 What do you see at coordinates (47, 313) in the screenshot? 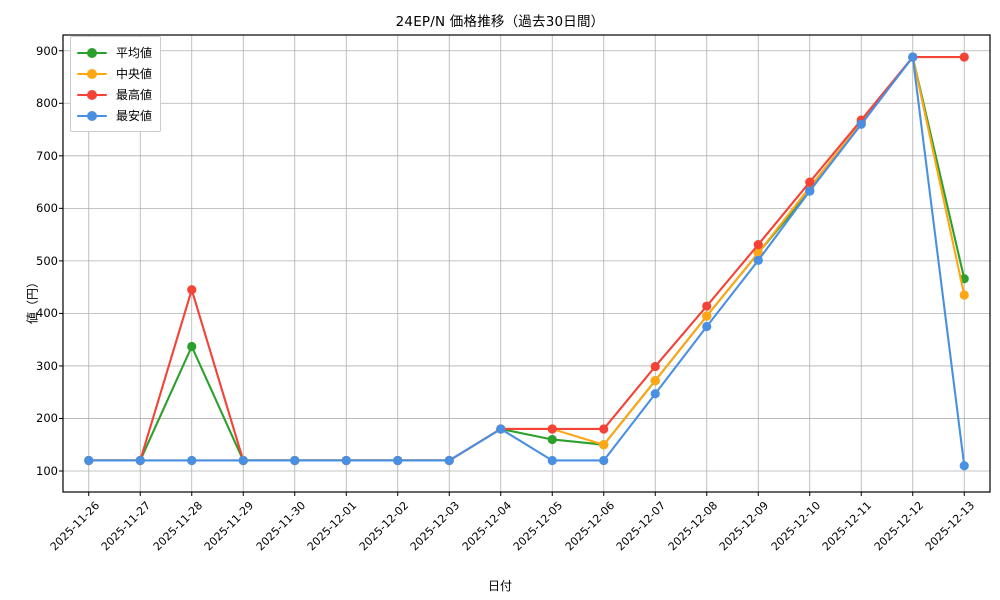
I see `y-tick-label: 400` at bounding box center [47, 313].